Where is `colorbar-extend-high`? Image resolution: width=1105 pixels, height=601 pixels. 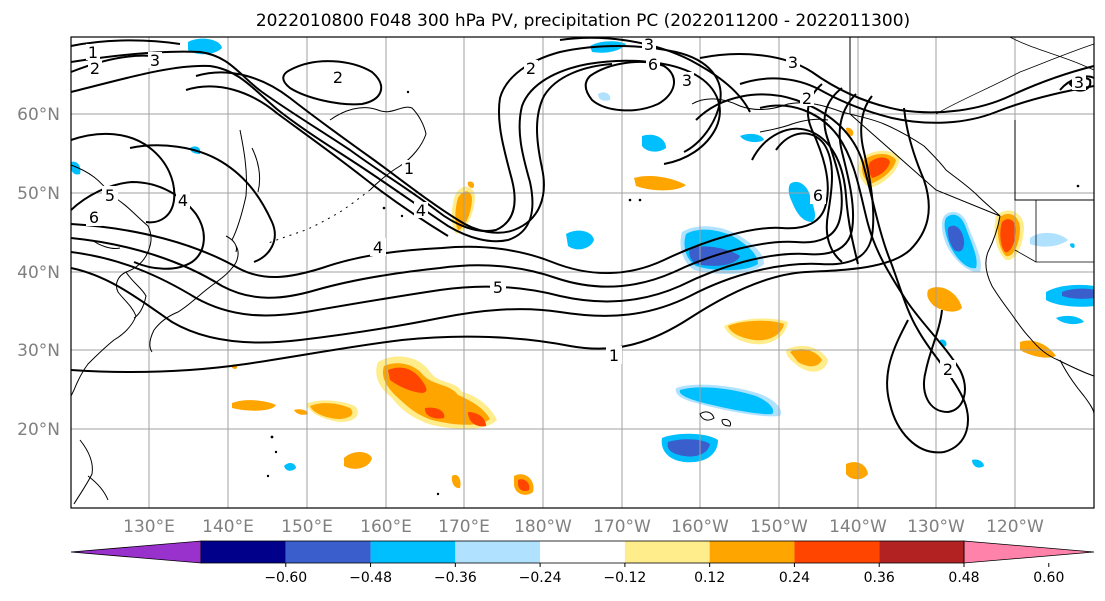 colorbar-extend-high is located at coordinates (1029, 552).